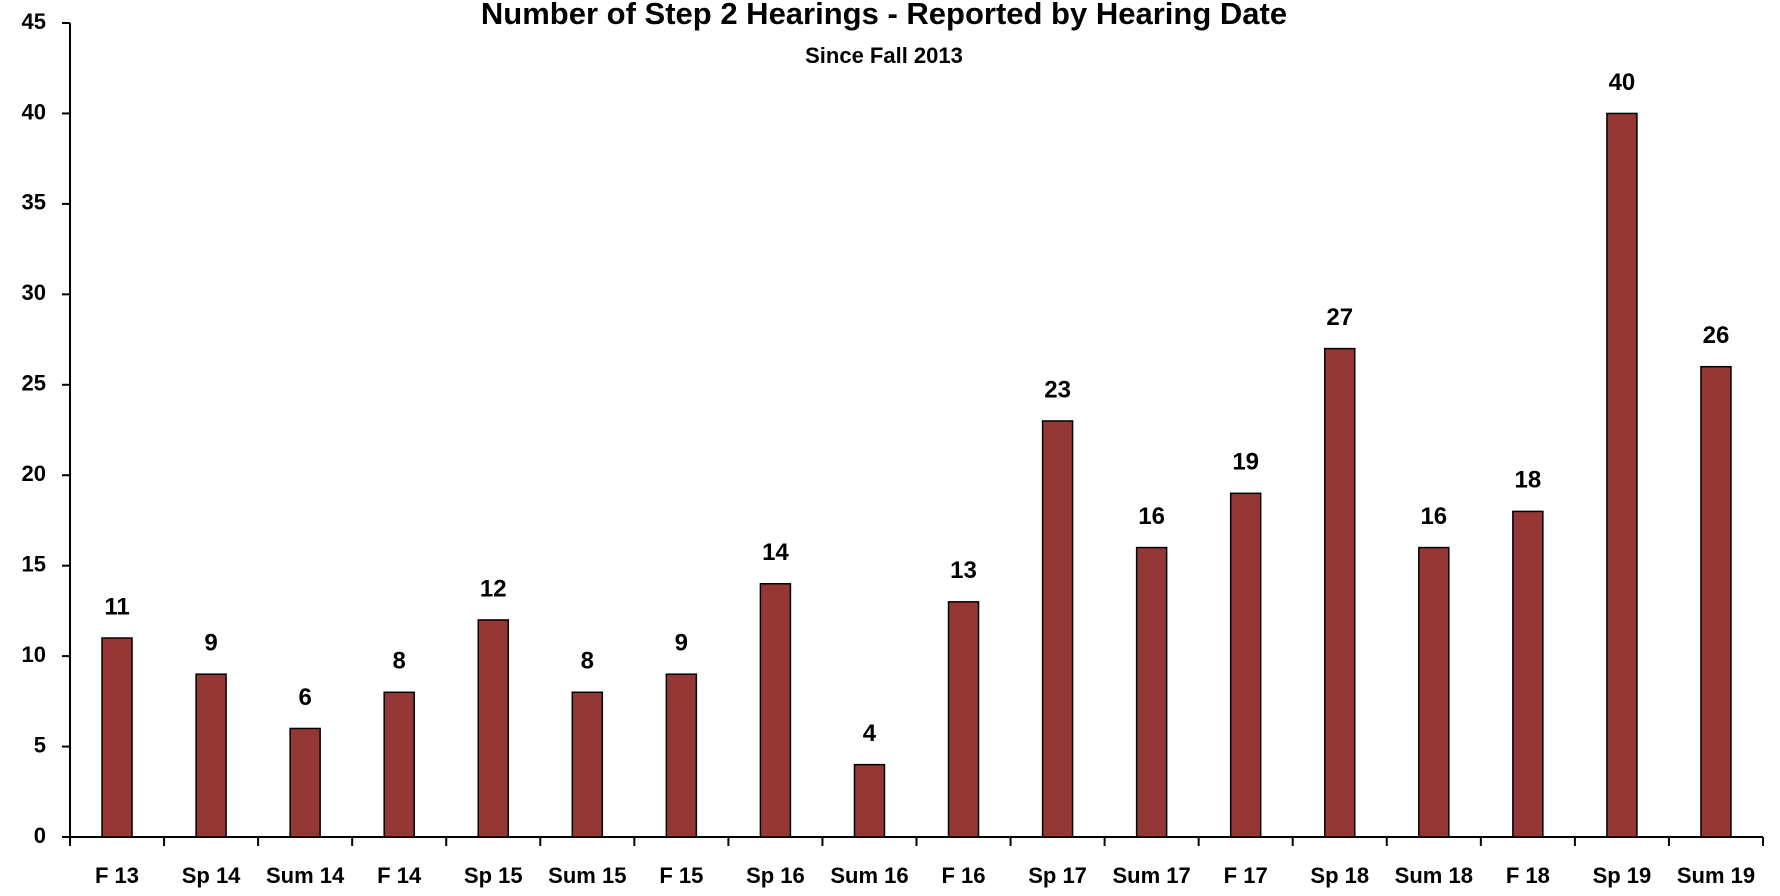 The height and width of the screenshot is (896, 1780). What do you see at coordinates (775, 875) in the screenshot?
I see `x-tick-label: Sp 16` at bounding box center [775, 875].